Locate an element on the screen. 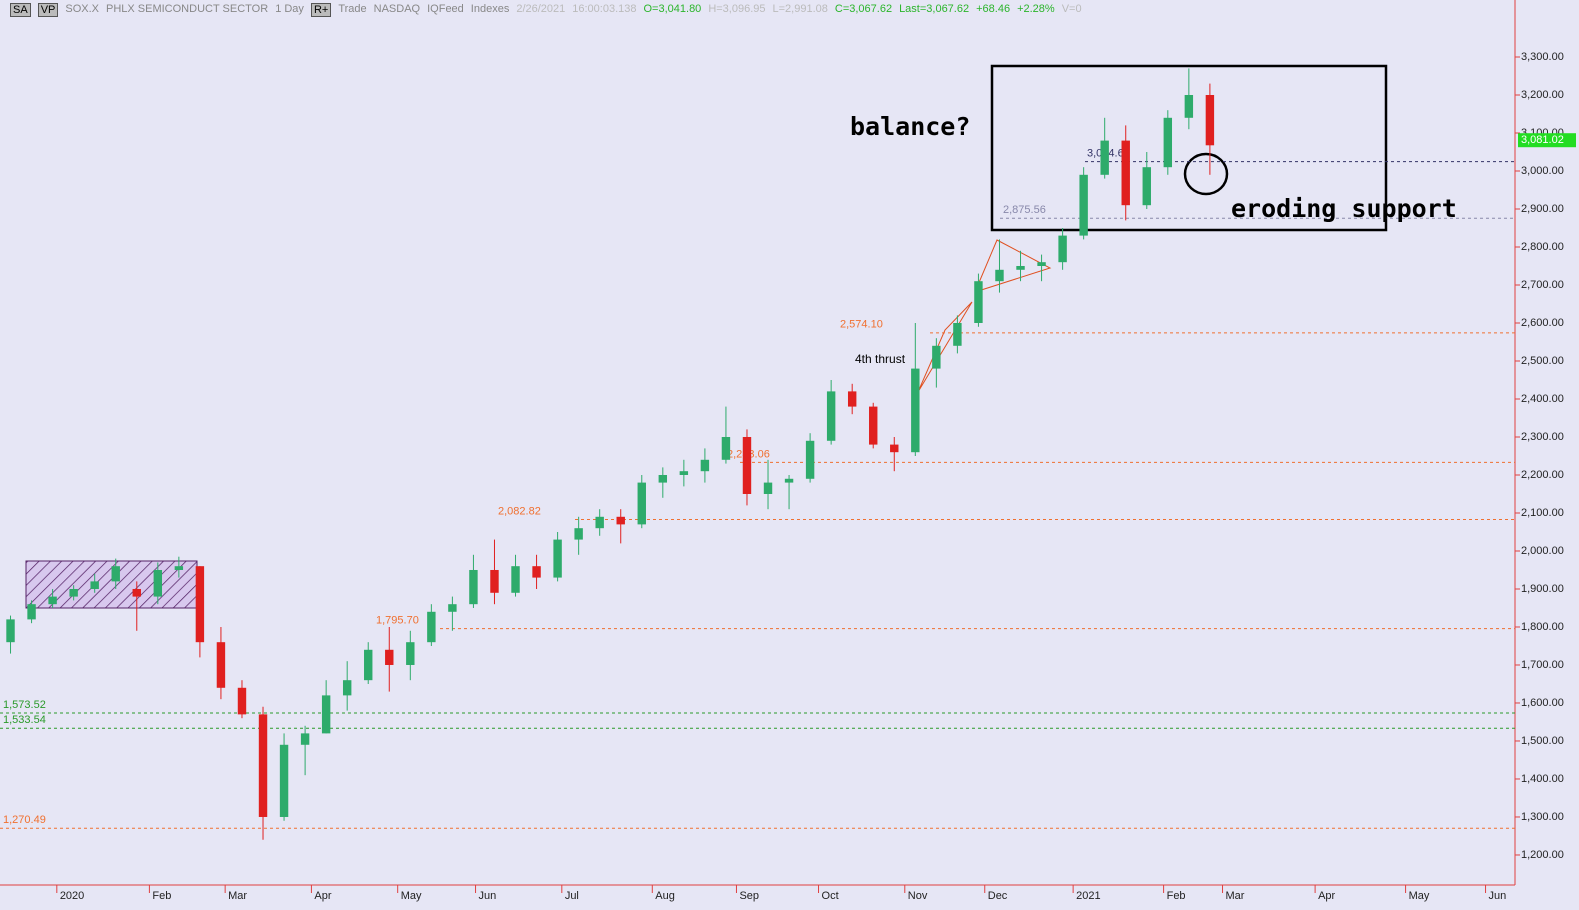 The image size is (1579, 910). annotation: 4th thrust is located at coordinates (880, 359).